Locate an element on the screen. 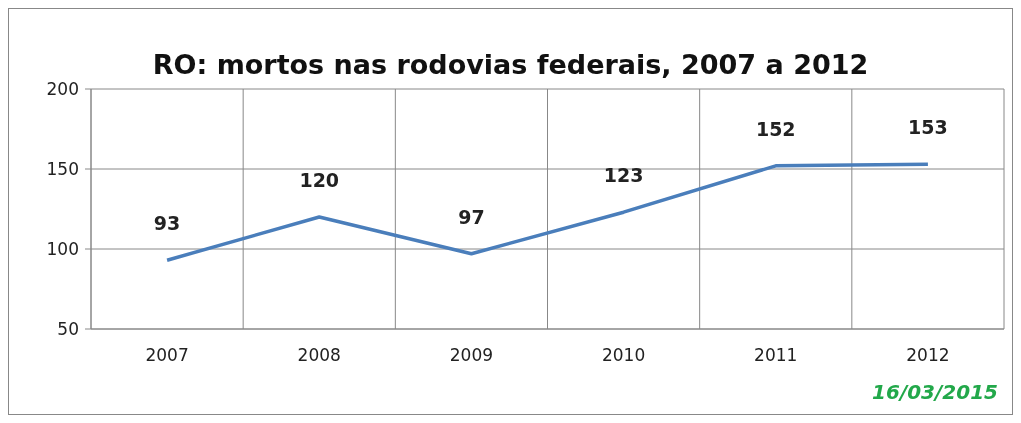 The image size is (1021, 423). data-label: 153 is located at coordinates (928, 127).